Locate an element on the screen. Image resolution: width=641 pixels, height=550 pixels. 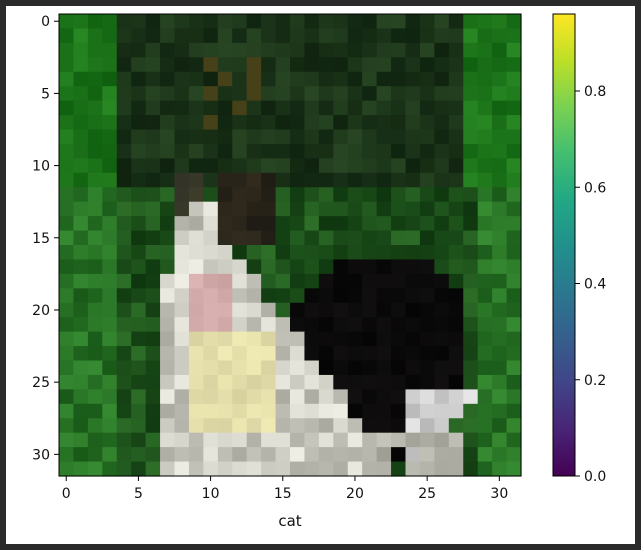
x-tick-label: 25 is located at coordinates (427, 494).